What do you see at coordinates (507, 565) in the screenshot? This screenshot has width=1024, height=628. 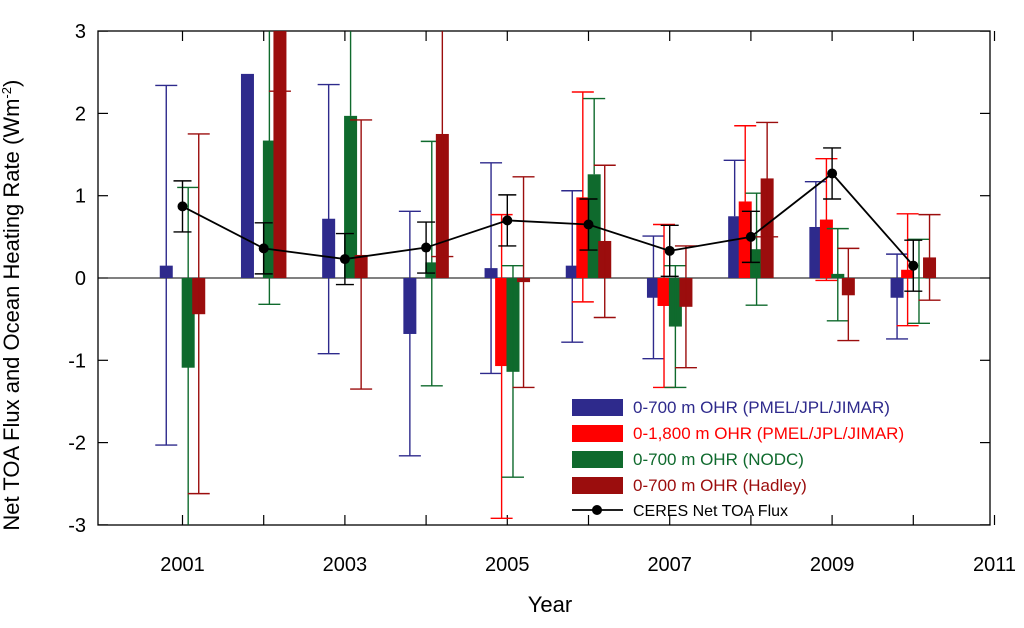 I see `x-tick-label: 2005` at bounding box center [507, 565].